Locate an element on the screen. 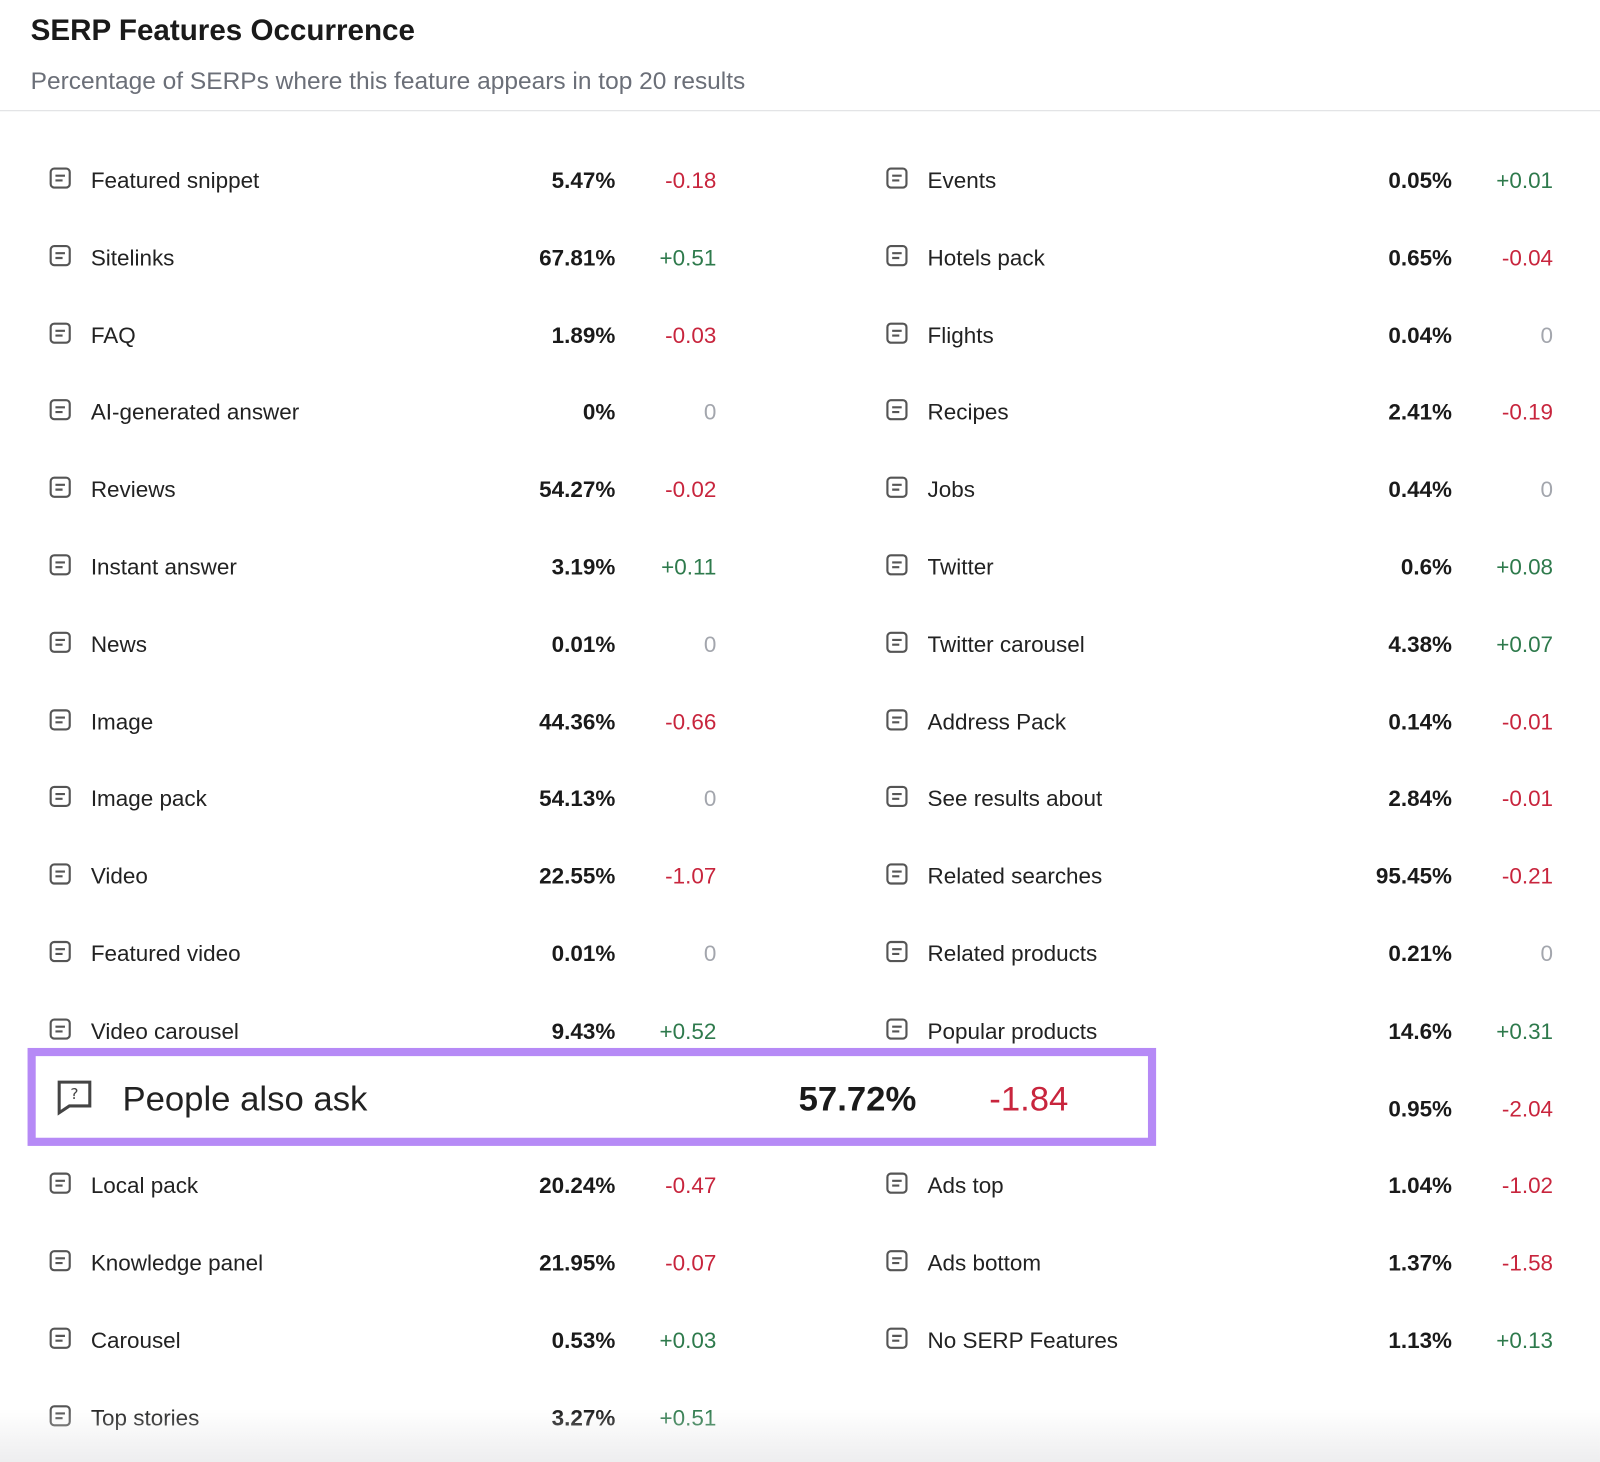 The image size is (1600, 1462). feature-change: +0.13 is located at coordinates (1525, 1340).